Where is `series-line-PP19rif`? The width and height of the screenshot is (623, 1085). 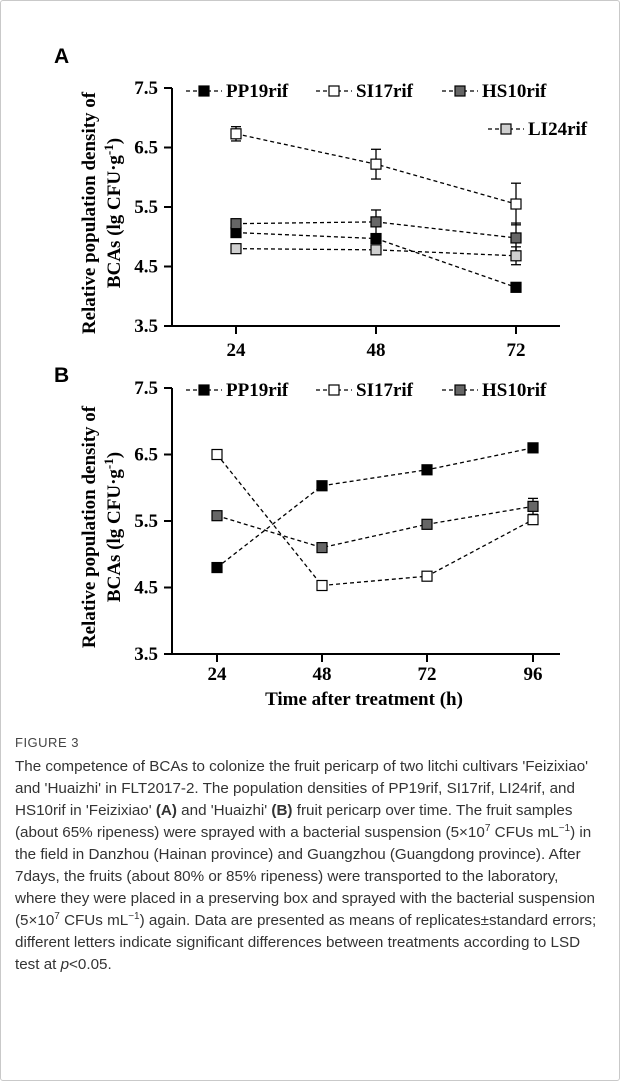
series-line-PP19rif is located at coordinates (375, 508).